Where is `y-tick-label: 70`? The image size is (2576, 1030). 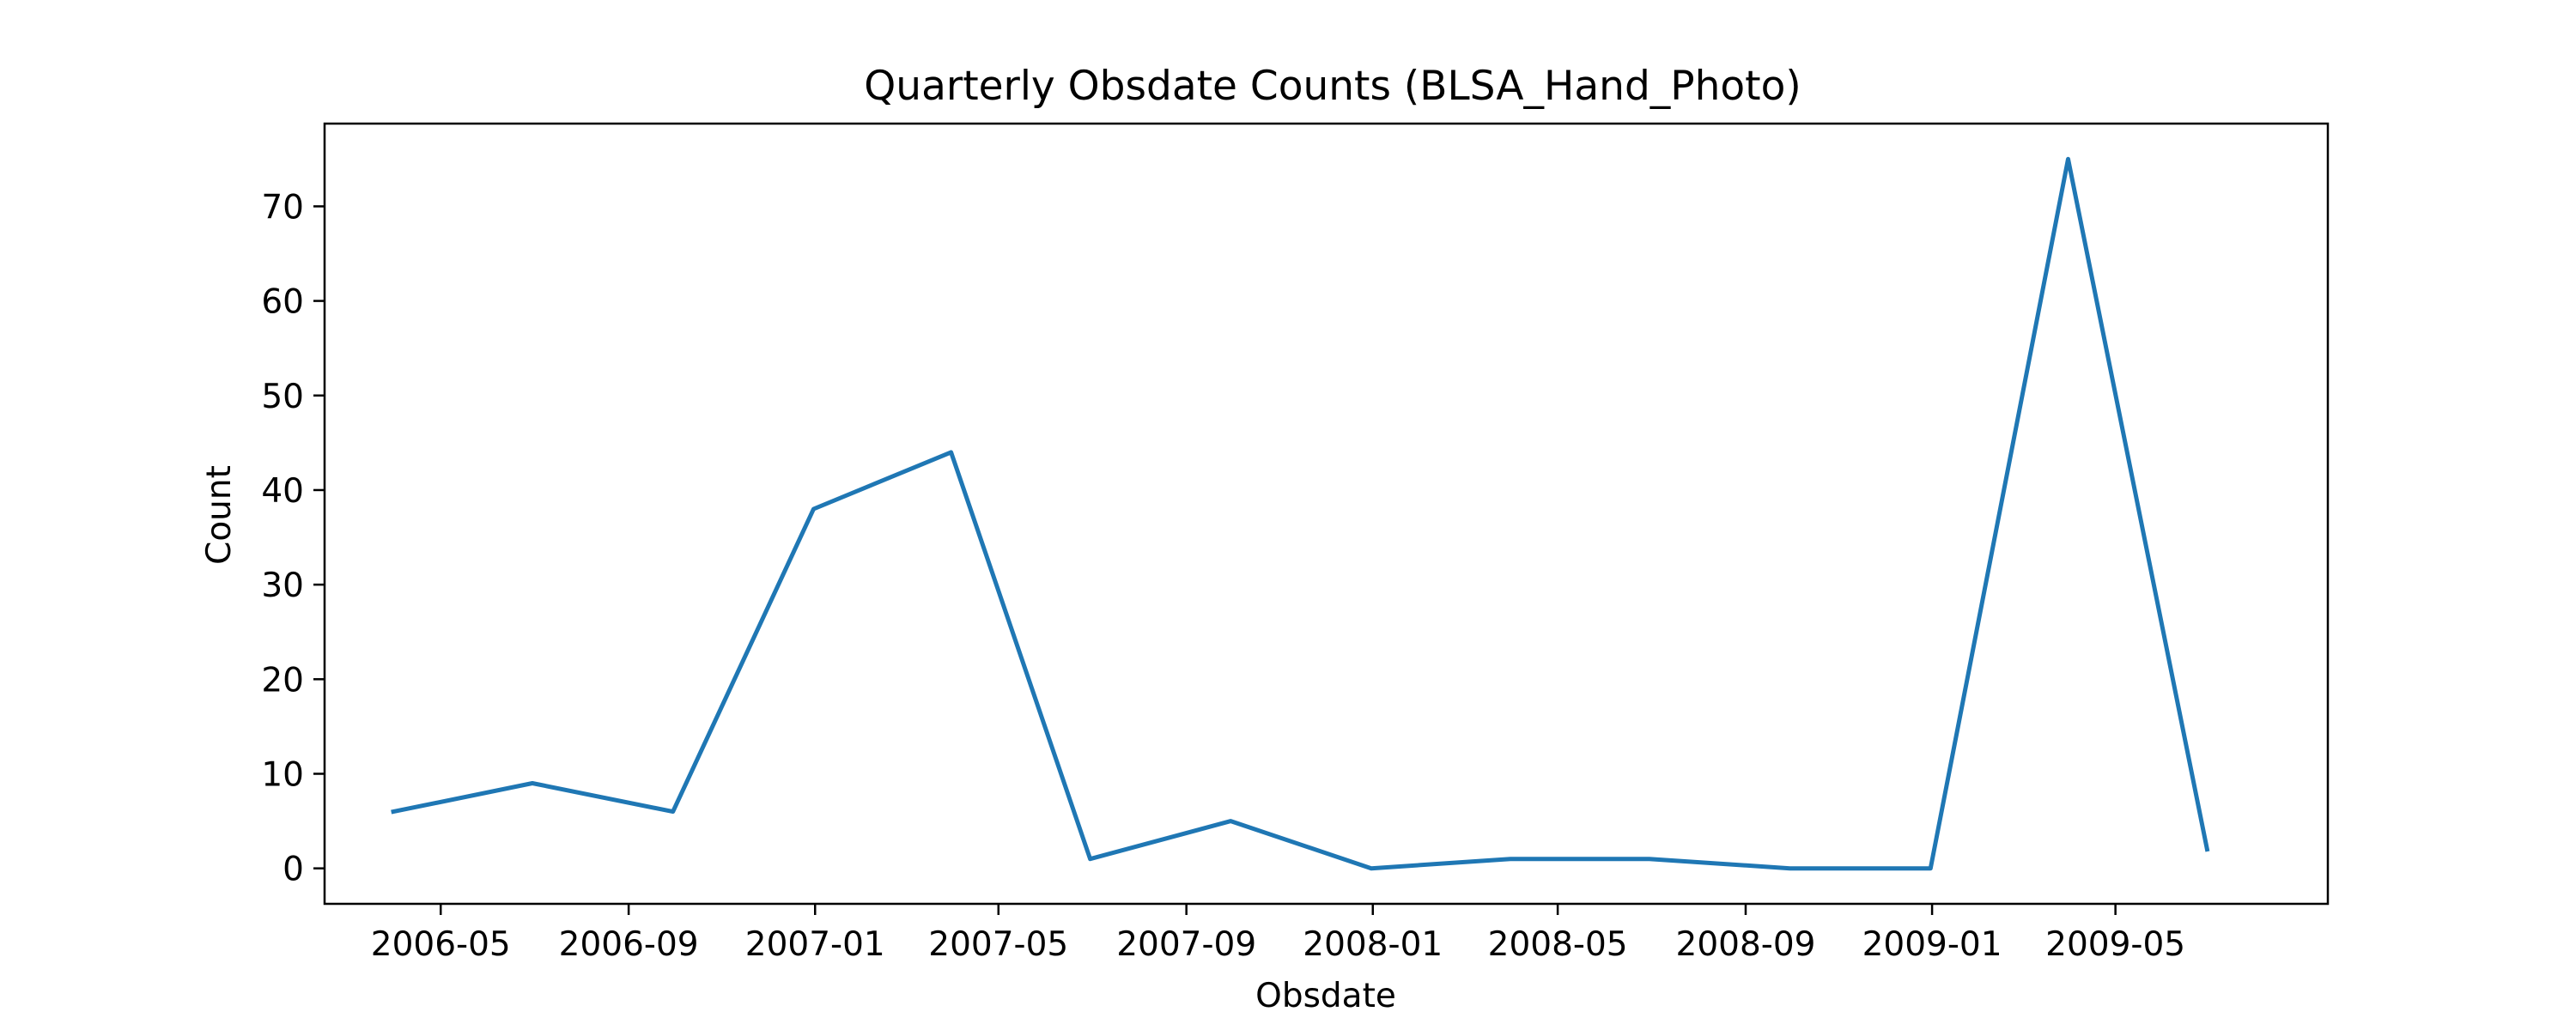
y-tick-label: 70 is located at coordinates (282, 207).